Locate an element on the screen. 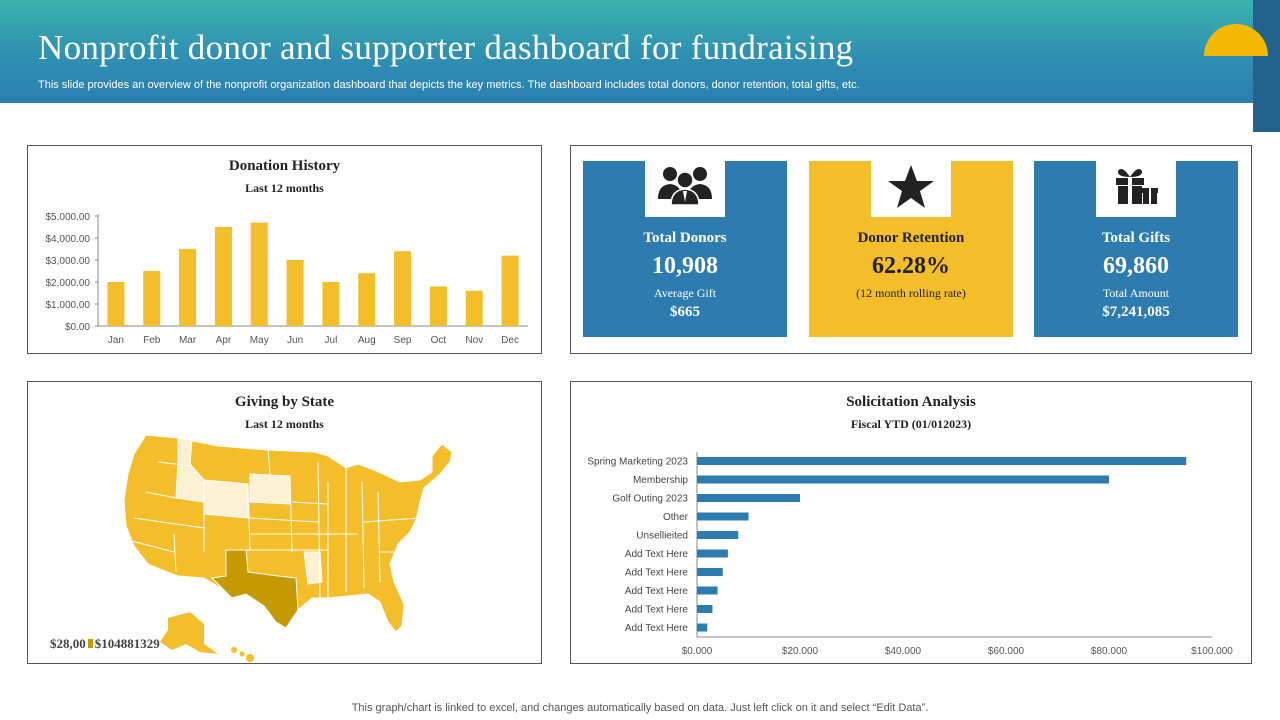 The image size is (1280, 720). x-tick-label: $40.000 is located at coordinates (903, 651).